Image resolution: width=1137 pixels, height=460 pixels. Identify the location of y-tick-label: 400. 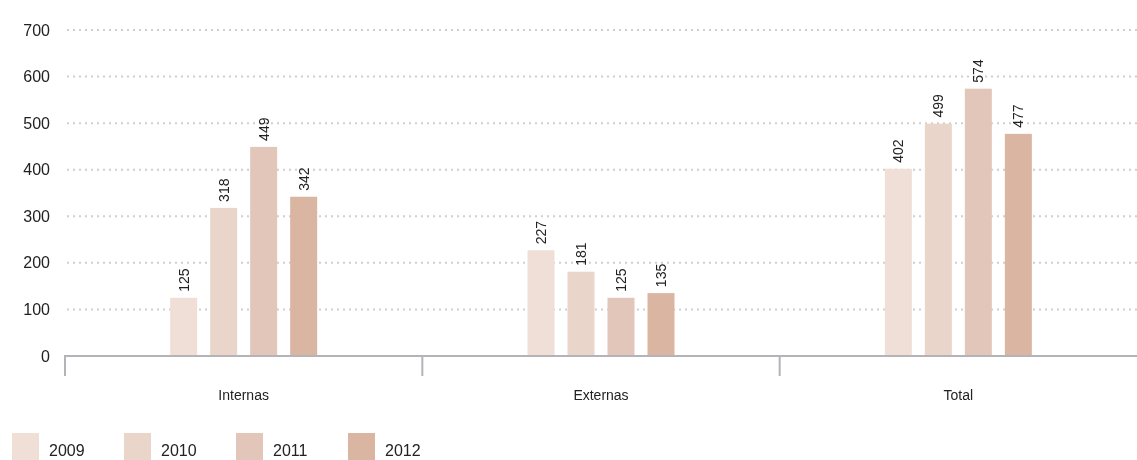
(37, 170).